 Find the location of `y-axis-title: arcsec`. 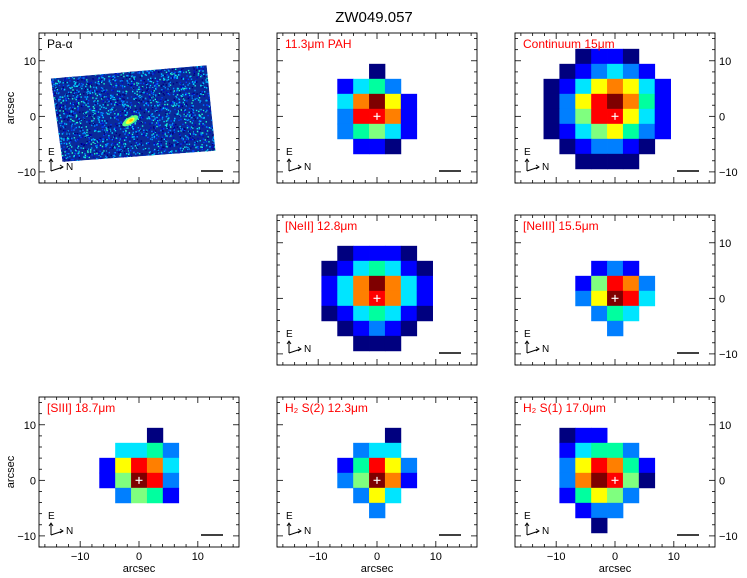

y-axis-title: arcsec is located at coordinates (11, 107).